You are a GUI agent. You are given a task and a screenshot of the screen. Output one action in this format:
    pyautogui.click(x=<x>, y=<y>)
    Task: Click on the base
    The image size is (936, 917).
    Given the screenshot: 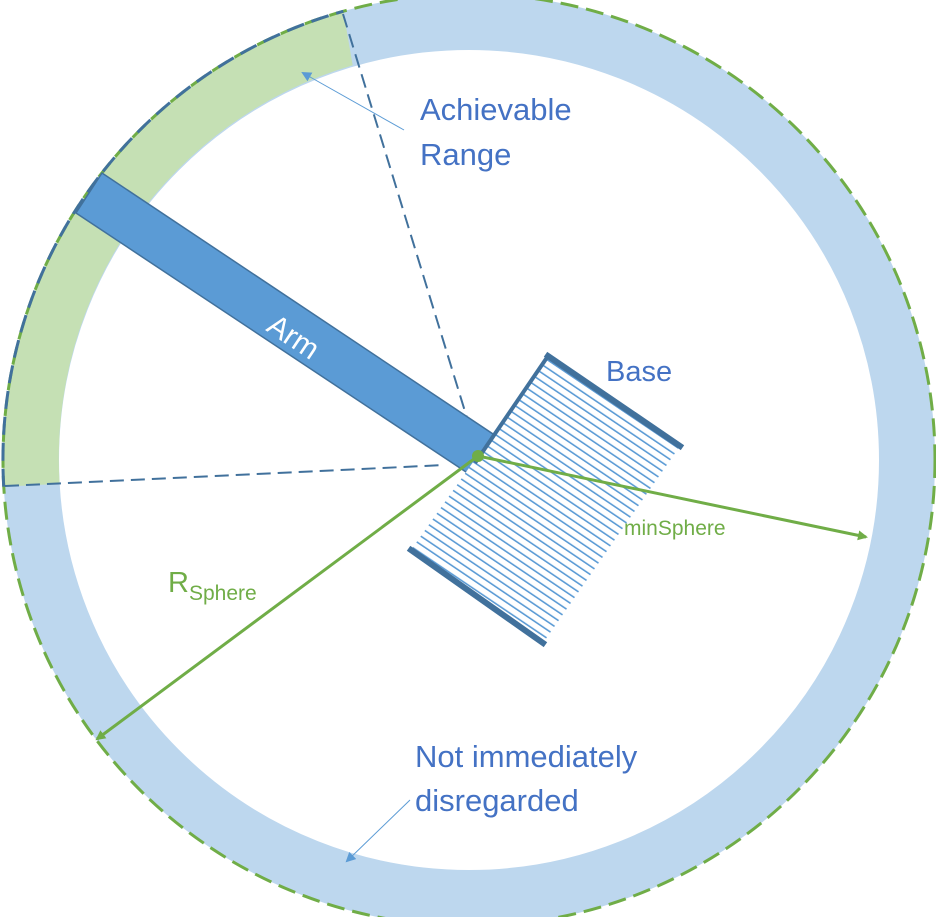 What is the action you would take?
    pyautogui.click(x=545, y=499)
    